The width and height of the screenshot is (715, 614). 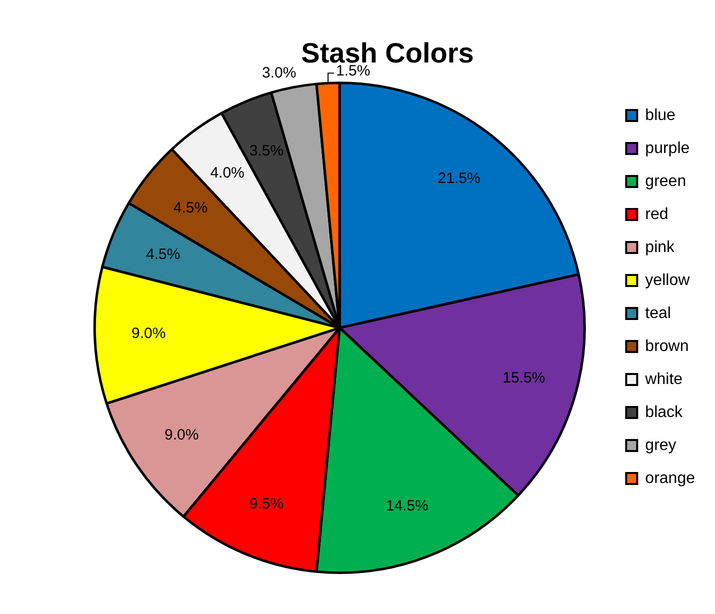 What do you see at coordinates (664, 412) in the screenshot?
I see `legend-label: black` at bounding box center [664, 412].